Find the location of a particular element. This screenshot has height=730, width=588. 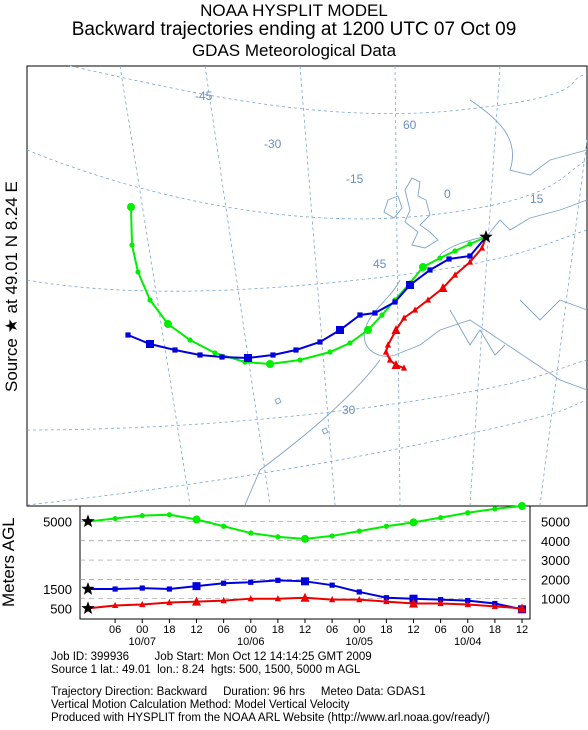

grid-label-lat-45: 45 is located at coordinates (380, 264).